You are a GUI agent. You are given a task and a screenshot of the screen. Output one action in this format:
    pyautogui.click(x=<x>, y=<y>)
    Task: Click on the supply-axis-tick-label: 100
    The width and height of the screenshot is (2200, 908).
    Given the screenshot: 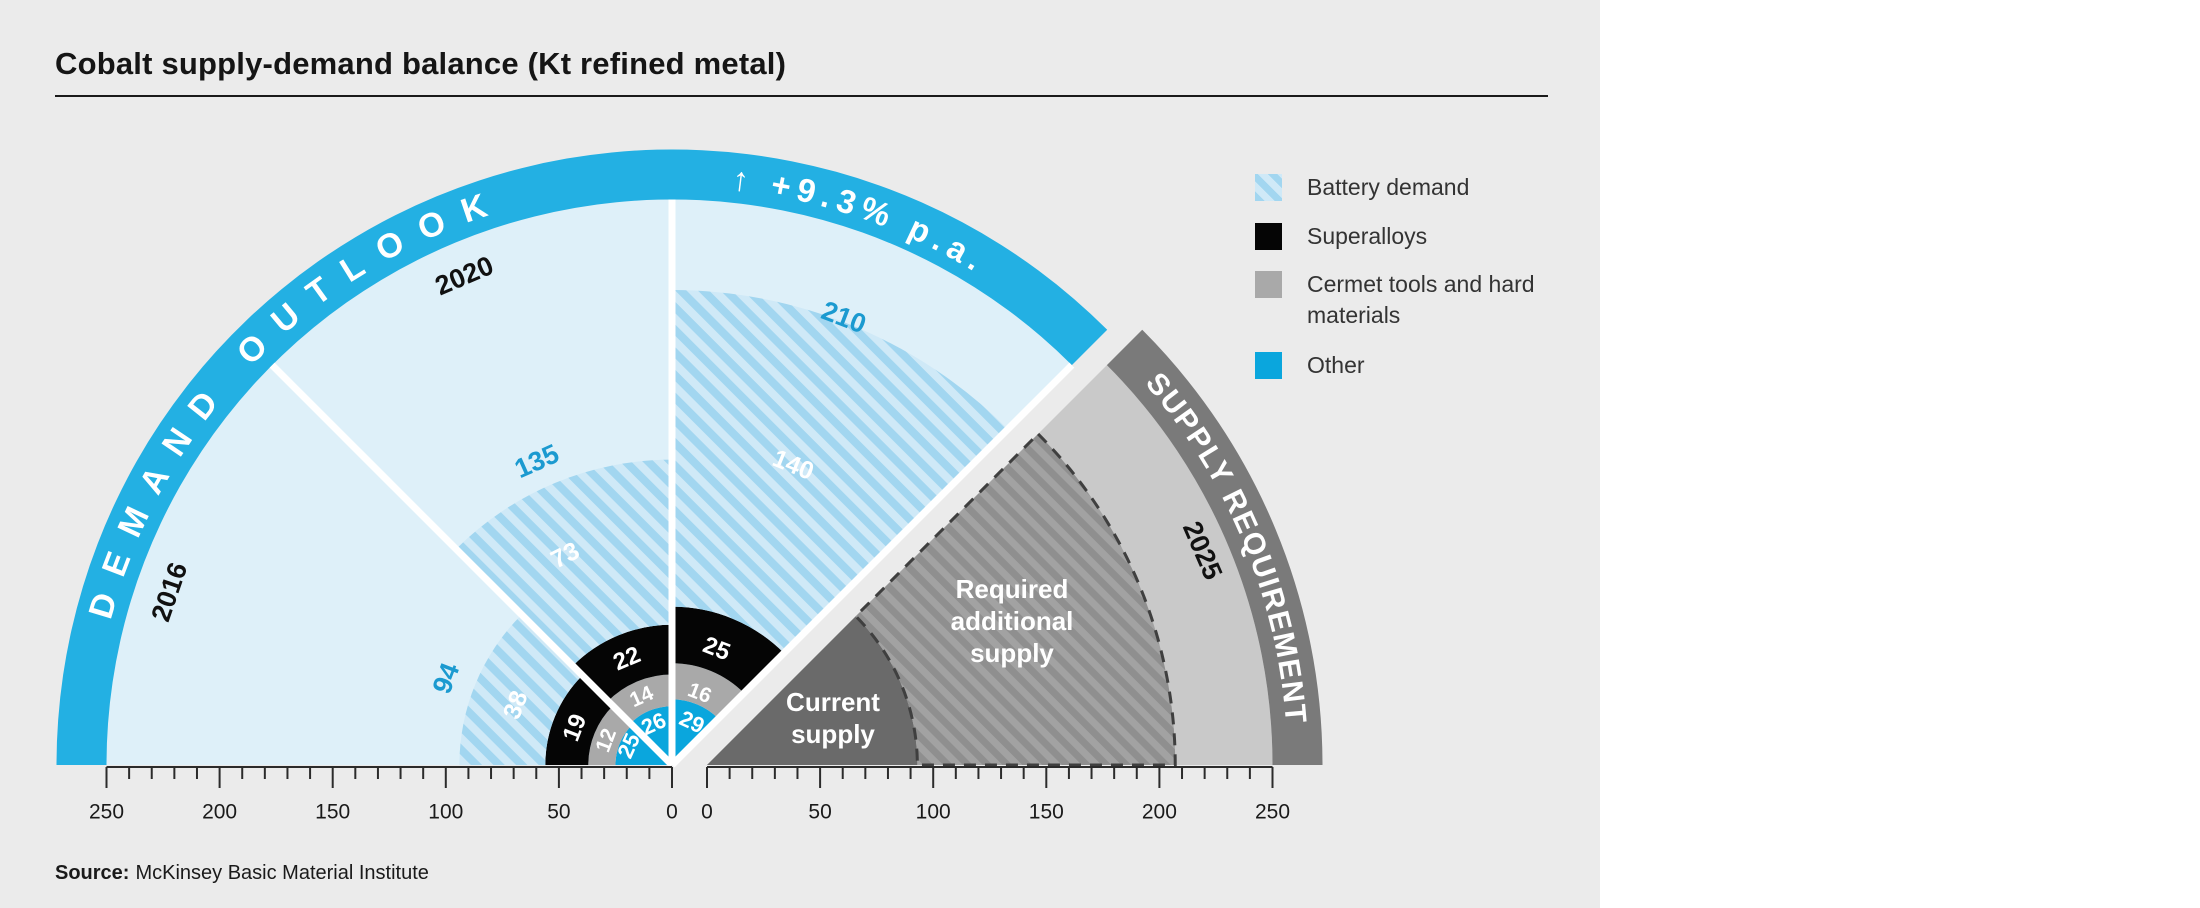 What is the action you would take?
    pyautogui.click(x=933, y=812)
    